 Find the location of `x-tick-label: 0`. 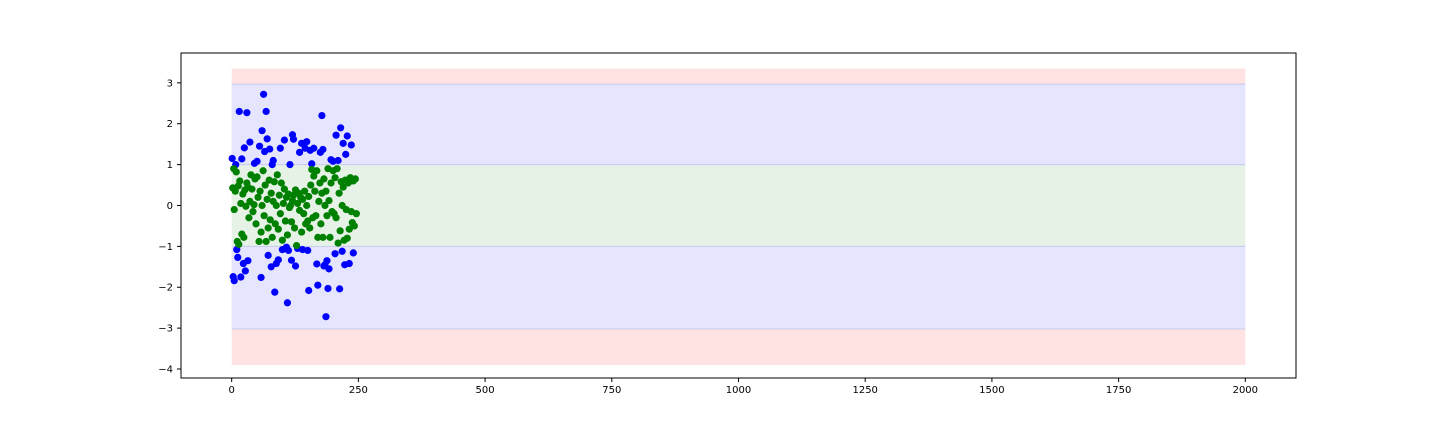

x-tick-label: 0 is located at coordinates (231, 390).